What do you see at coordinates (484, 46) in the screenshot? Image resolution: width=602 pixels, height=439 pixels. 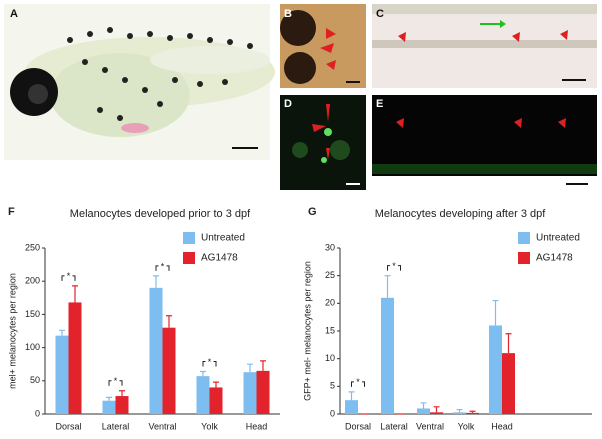 I see `image-panel-c` at bounding box center [484, 46].